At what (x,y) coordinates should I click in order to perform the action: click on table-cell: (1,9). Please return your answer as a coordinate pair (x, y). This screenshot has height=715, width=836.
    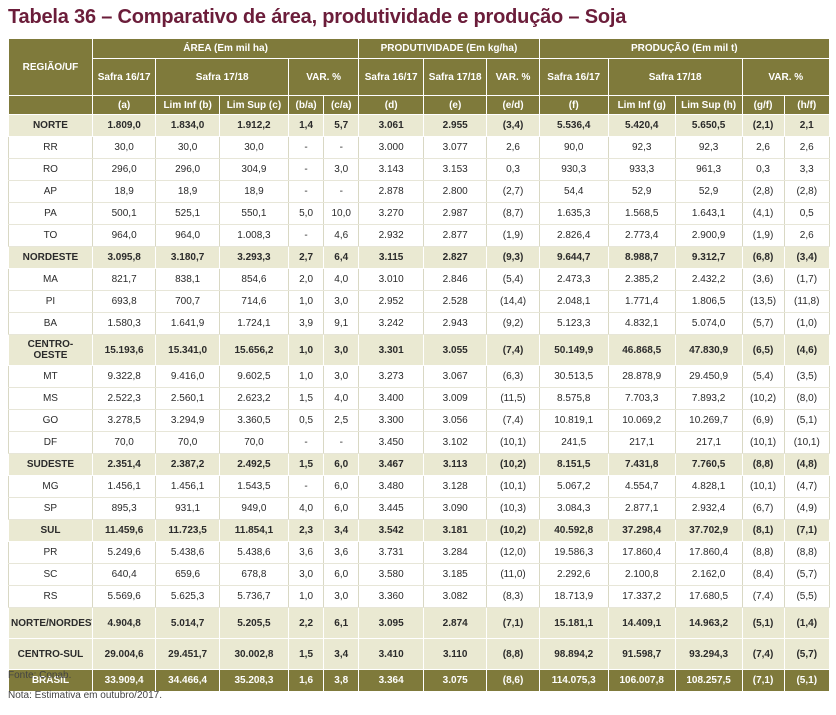
    Looking at the image, I should click on (513, 235).